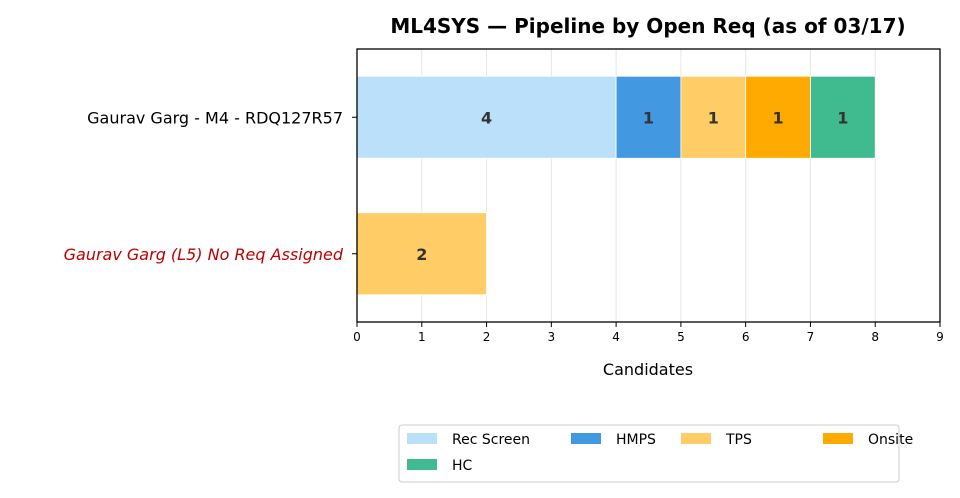 The width and height of the screenshot is (960, 498). What do you see at coordinates (940, 337) in the screenshot?
I see `x-tick-label: 9` at bounding box center [940, 337].